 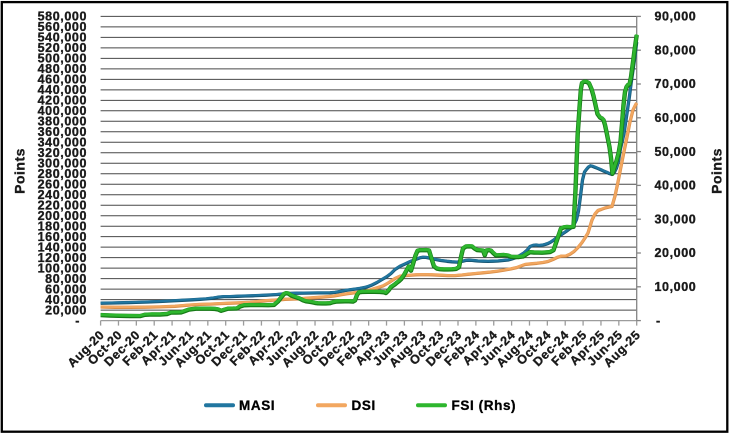 I want to click on svg-text: 10,000, so click(x=676, y=287).